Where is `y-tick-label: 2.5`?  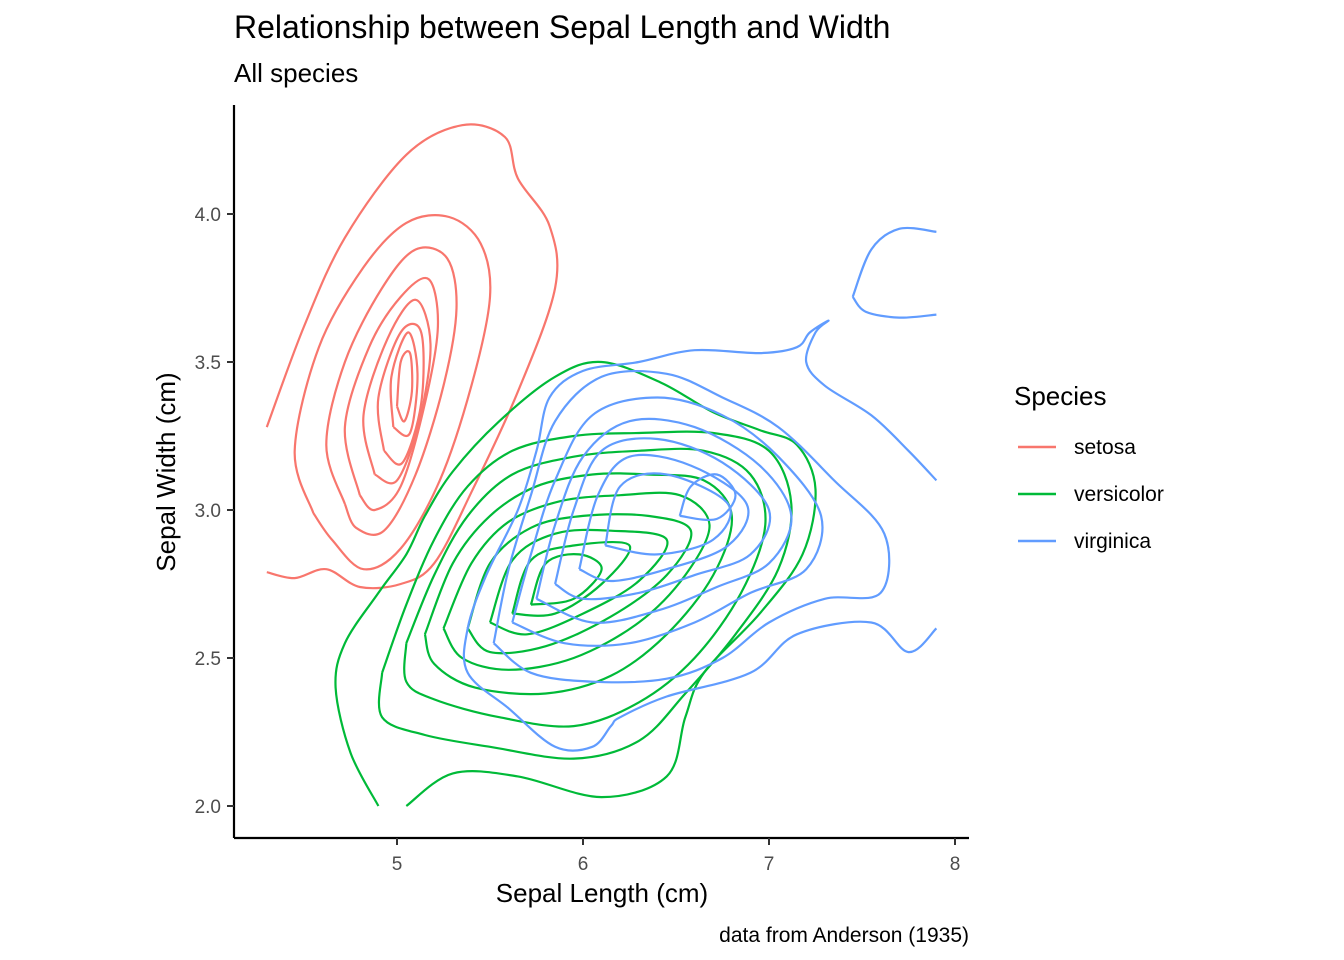 y-tick-label: 2.5 is located at coordinates (208, 659).